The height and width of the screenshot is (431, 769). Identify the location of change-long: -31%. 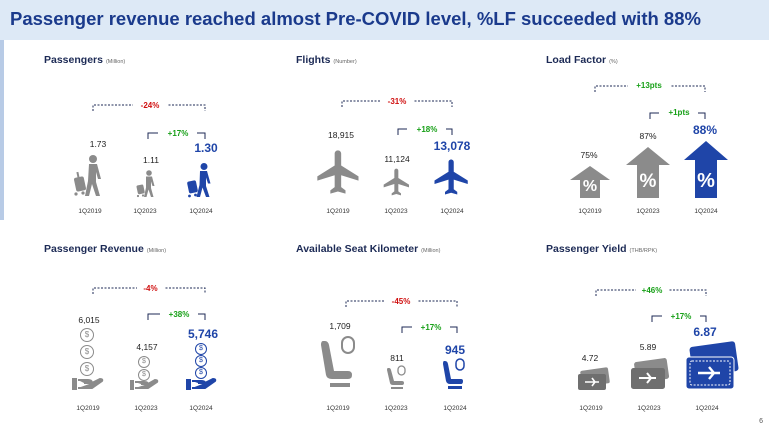
(397, 101).